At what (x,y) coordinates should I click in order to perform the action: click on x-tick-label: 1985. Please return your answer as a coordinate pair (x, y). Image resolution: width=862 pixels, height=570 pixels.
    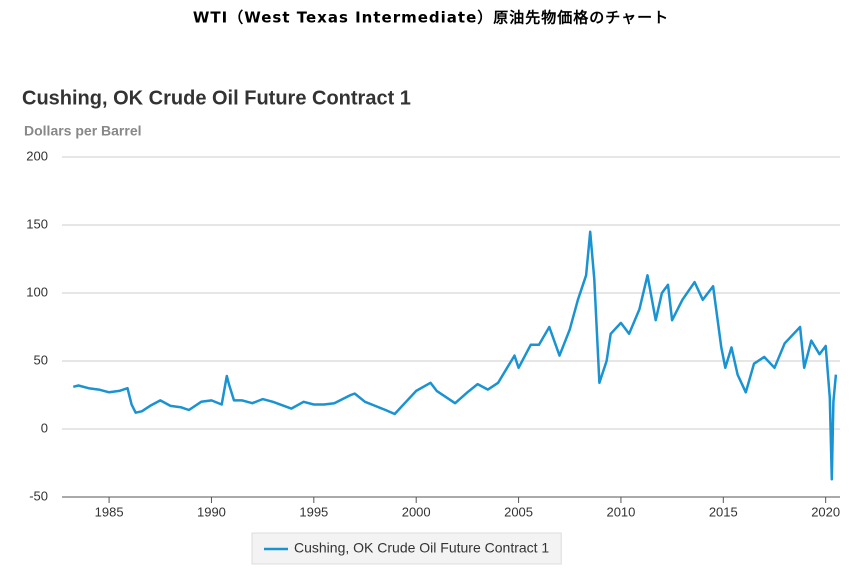
    Looking at the image, I should click on (109, 511).